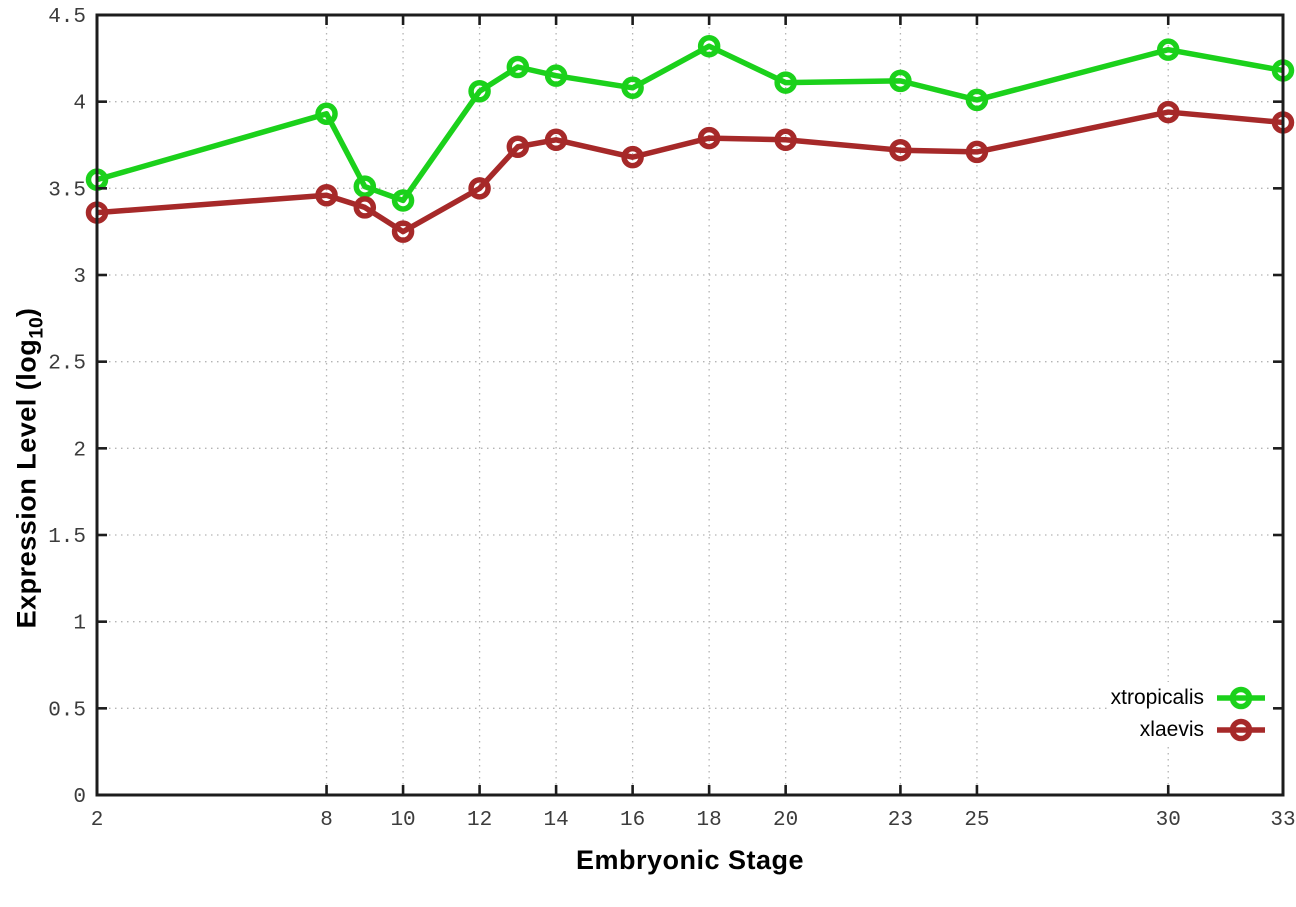 The height and width of the screenshot is (907, 1296). Describe the element at coordinates (693, 820) in the screenshot. I see `x-tick-labels: 2 8 10 12 14 16 18 20 23 25 30 33` at that location.